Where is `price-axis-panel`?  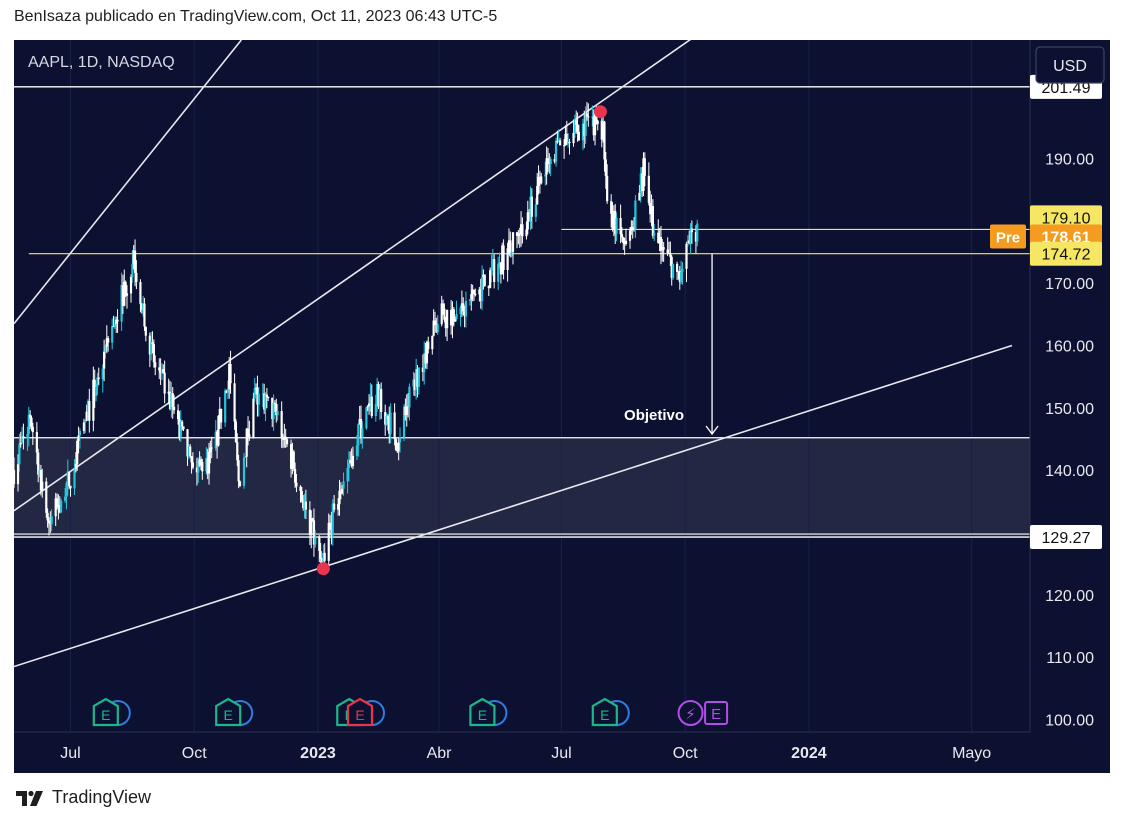
price-axis-panel is located at coordinates (1070, 406).